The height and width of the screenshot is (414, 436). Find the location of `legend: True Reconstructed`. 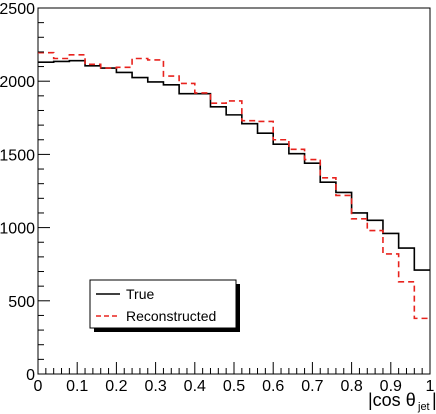

legend: True Reconstructed is located at coordinates (164, 305).